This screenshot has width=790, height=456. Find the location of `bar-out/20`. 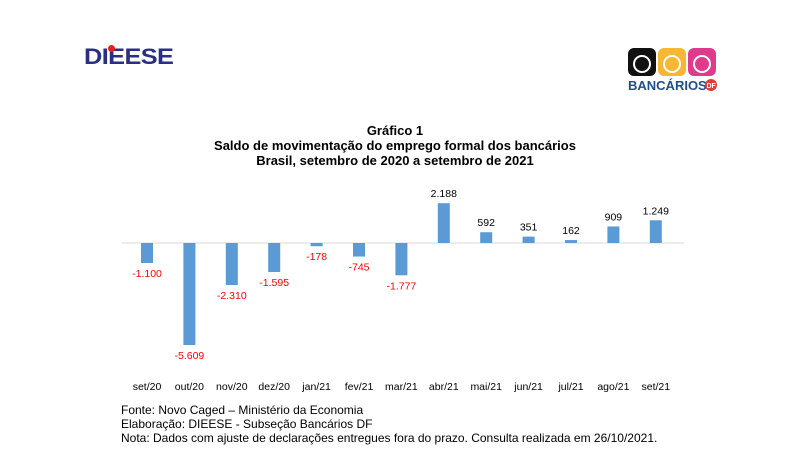

bar-out/20 is located at coordinates (189, 294).